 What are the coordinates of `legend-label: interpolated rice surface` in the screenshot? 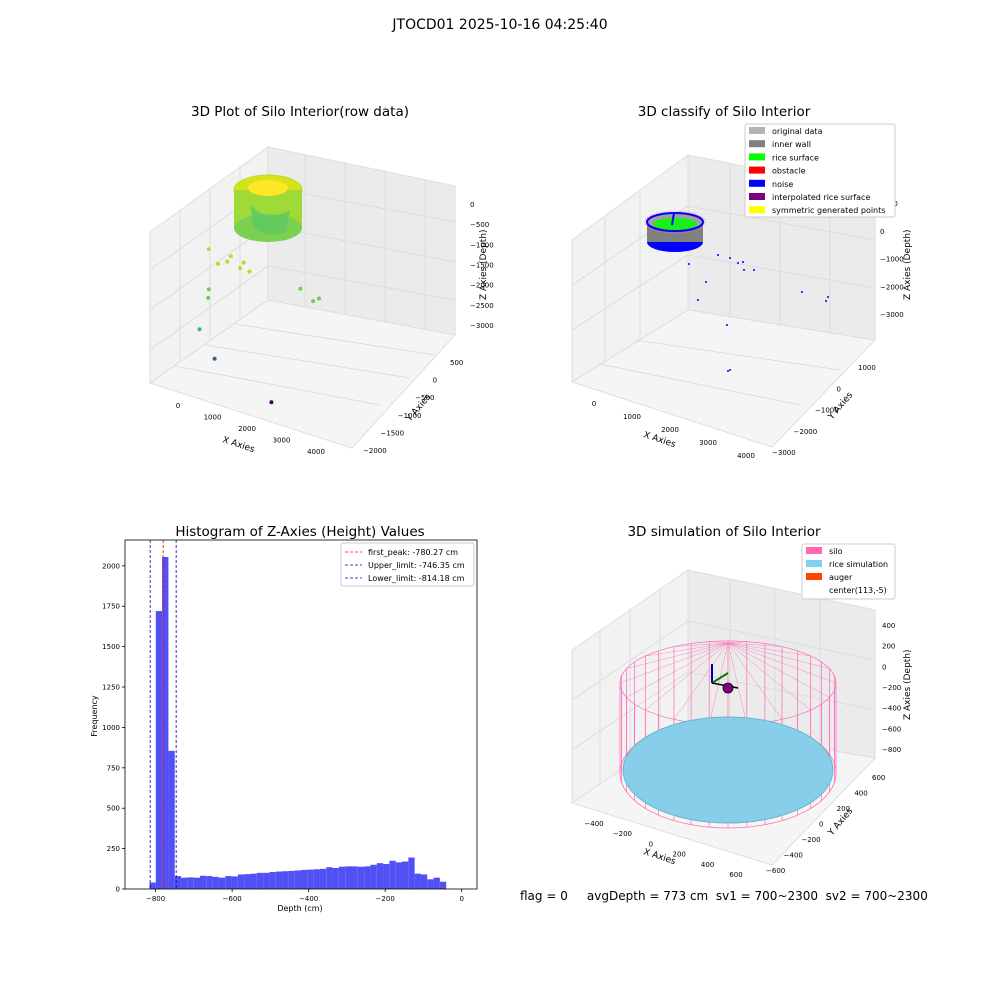 It's located at (821, 197).